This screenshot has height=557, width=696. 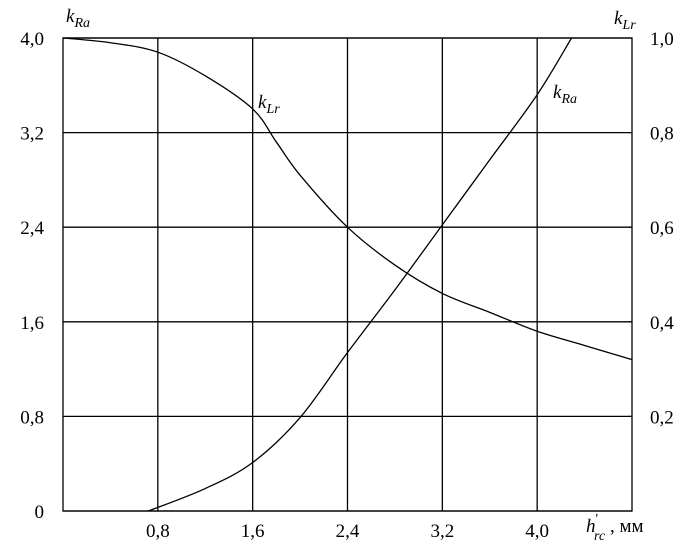 I want to click on y-tick-label: 0,8, so click(x=32, y=417).